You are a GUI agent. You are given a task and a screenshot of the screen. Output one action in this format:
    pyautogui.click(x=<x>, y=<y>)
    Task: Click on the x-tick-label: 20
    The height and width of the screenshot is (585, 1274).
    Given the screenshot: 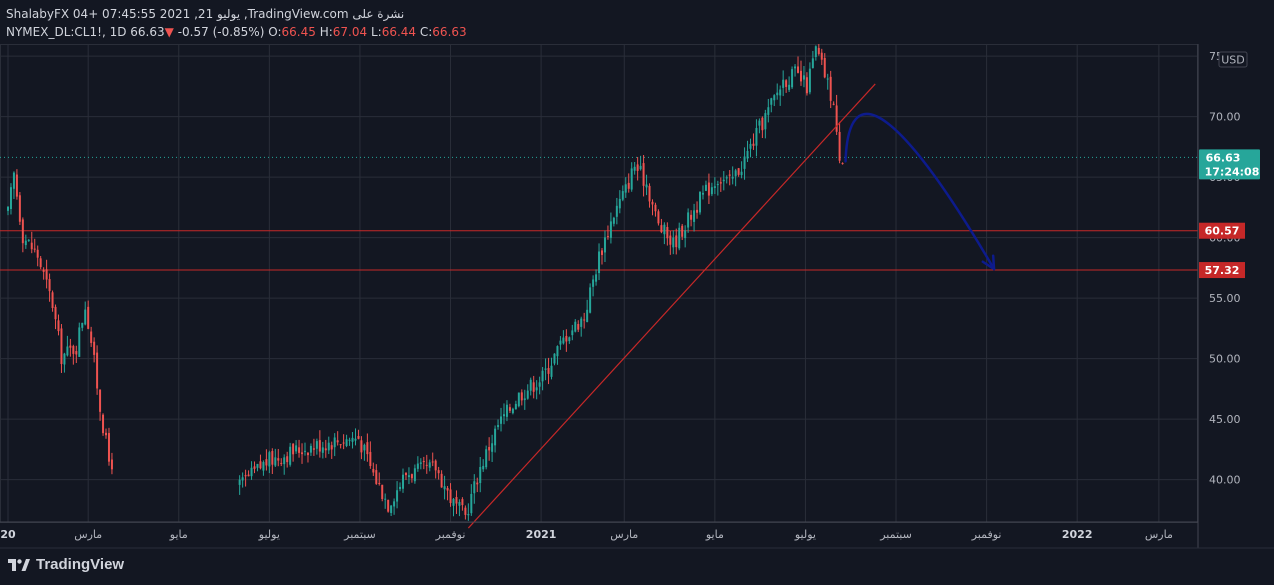 What is the action you would take?
    pyautogui.click(x=8, y=534)
    